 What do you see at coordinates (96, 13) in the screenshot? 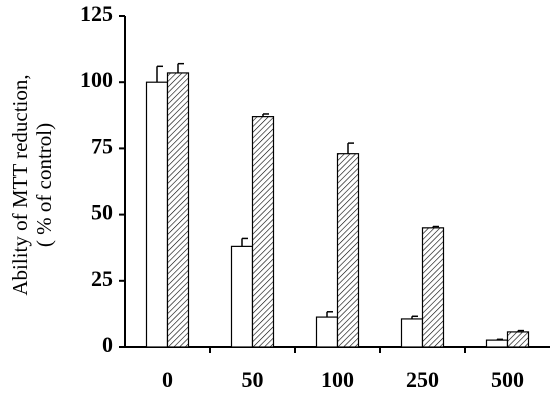
I see `y-tick-label: 125` at bounding box center [96, 13].